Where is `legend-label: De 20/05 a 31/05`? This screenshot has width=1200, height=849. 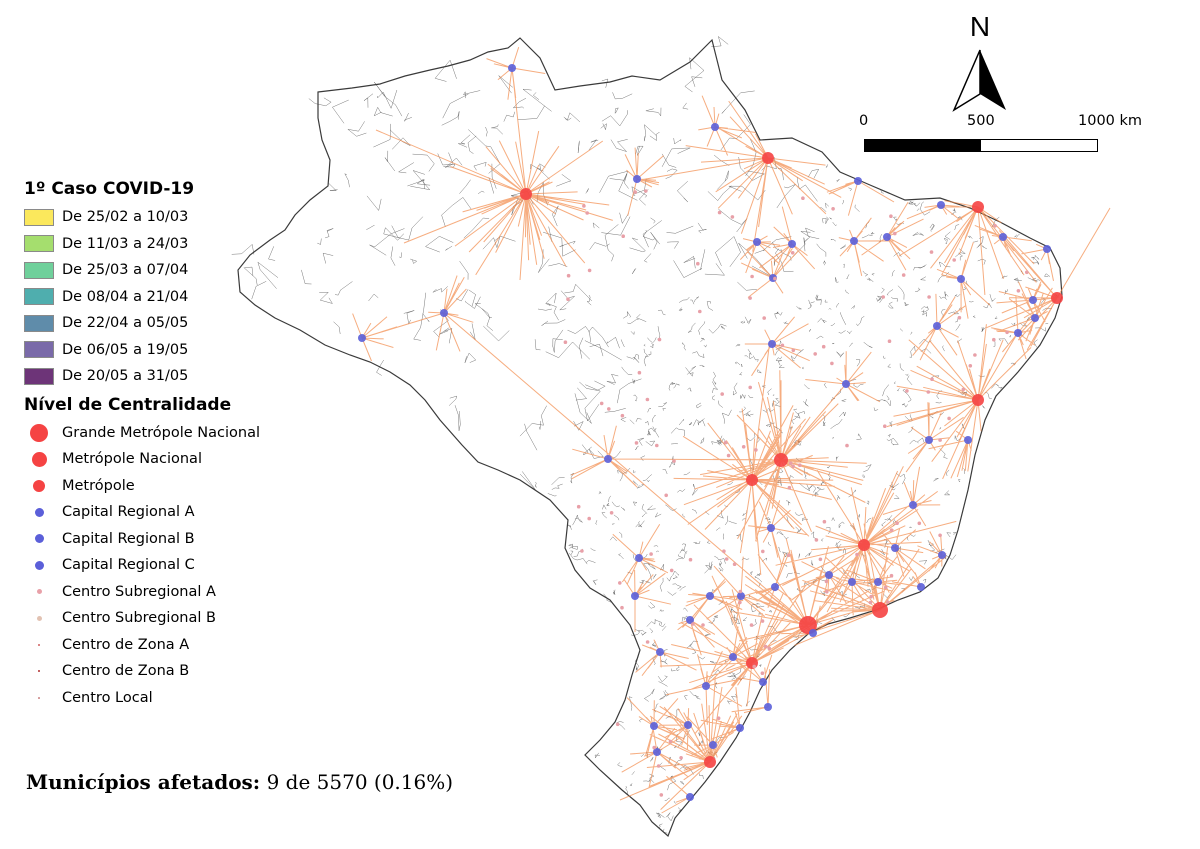
legend-label: De 20/05 a 31/05 is located at coordinates (125, 376).